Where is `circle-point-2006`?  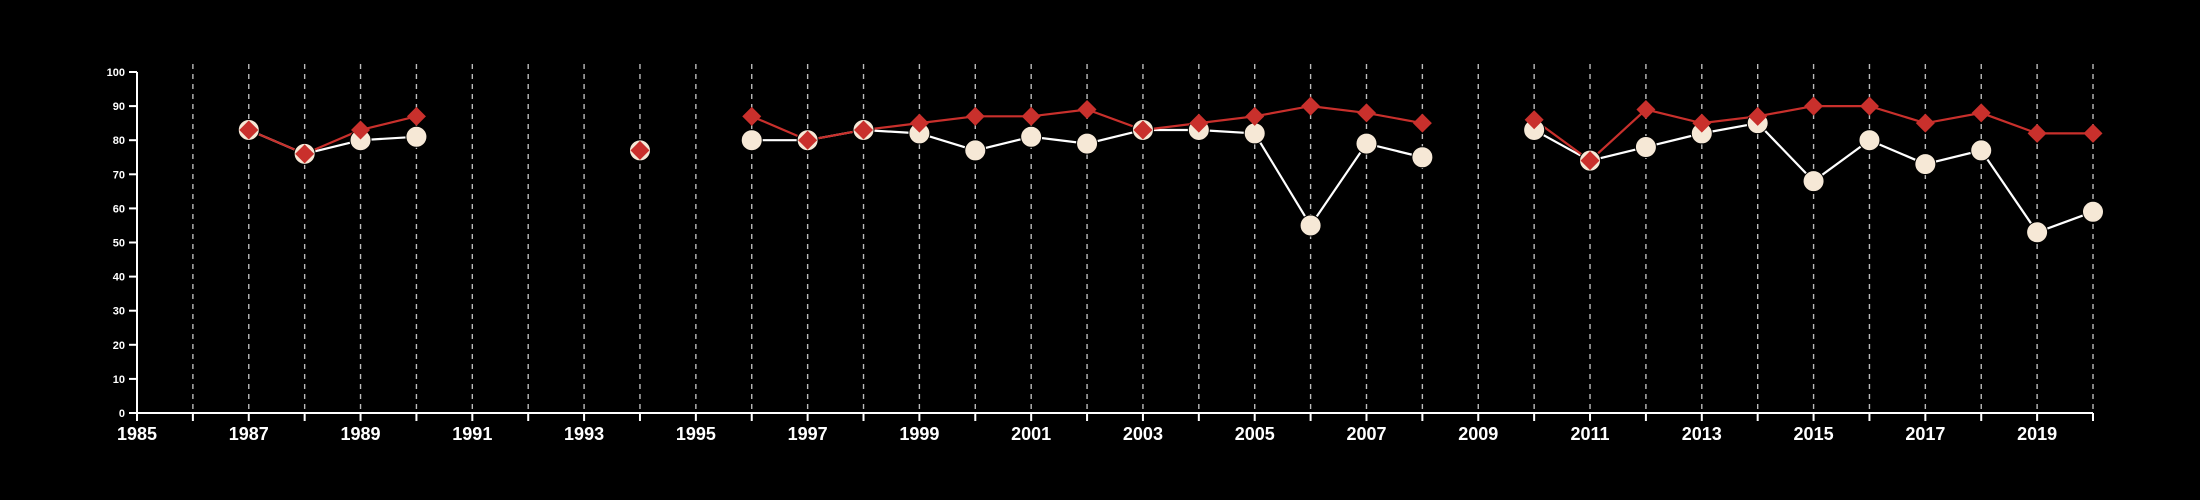
circle-point-2006 is located at coordinates (1310, 225).